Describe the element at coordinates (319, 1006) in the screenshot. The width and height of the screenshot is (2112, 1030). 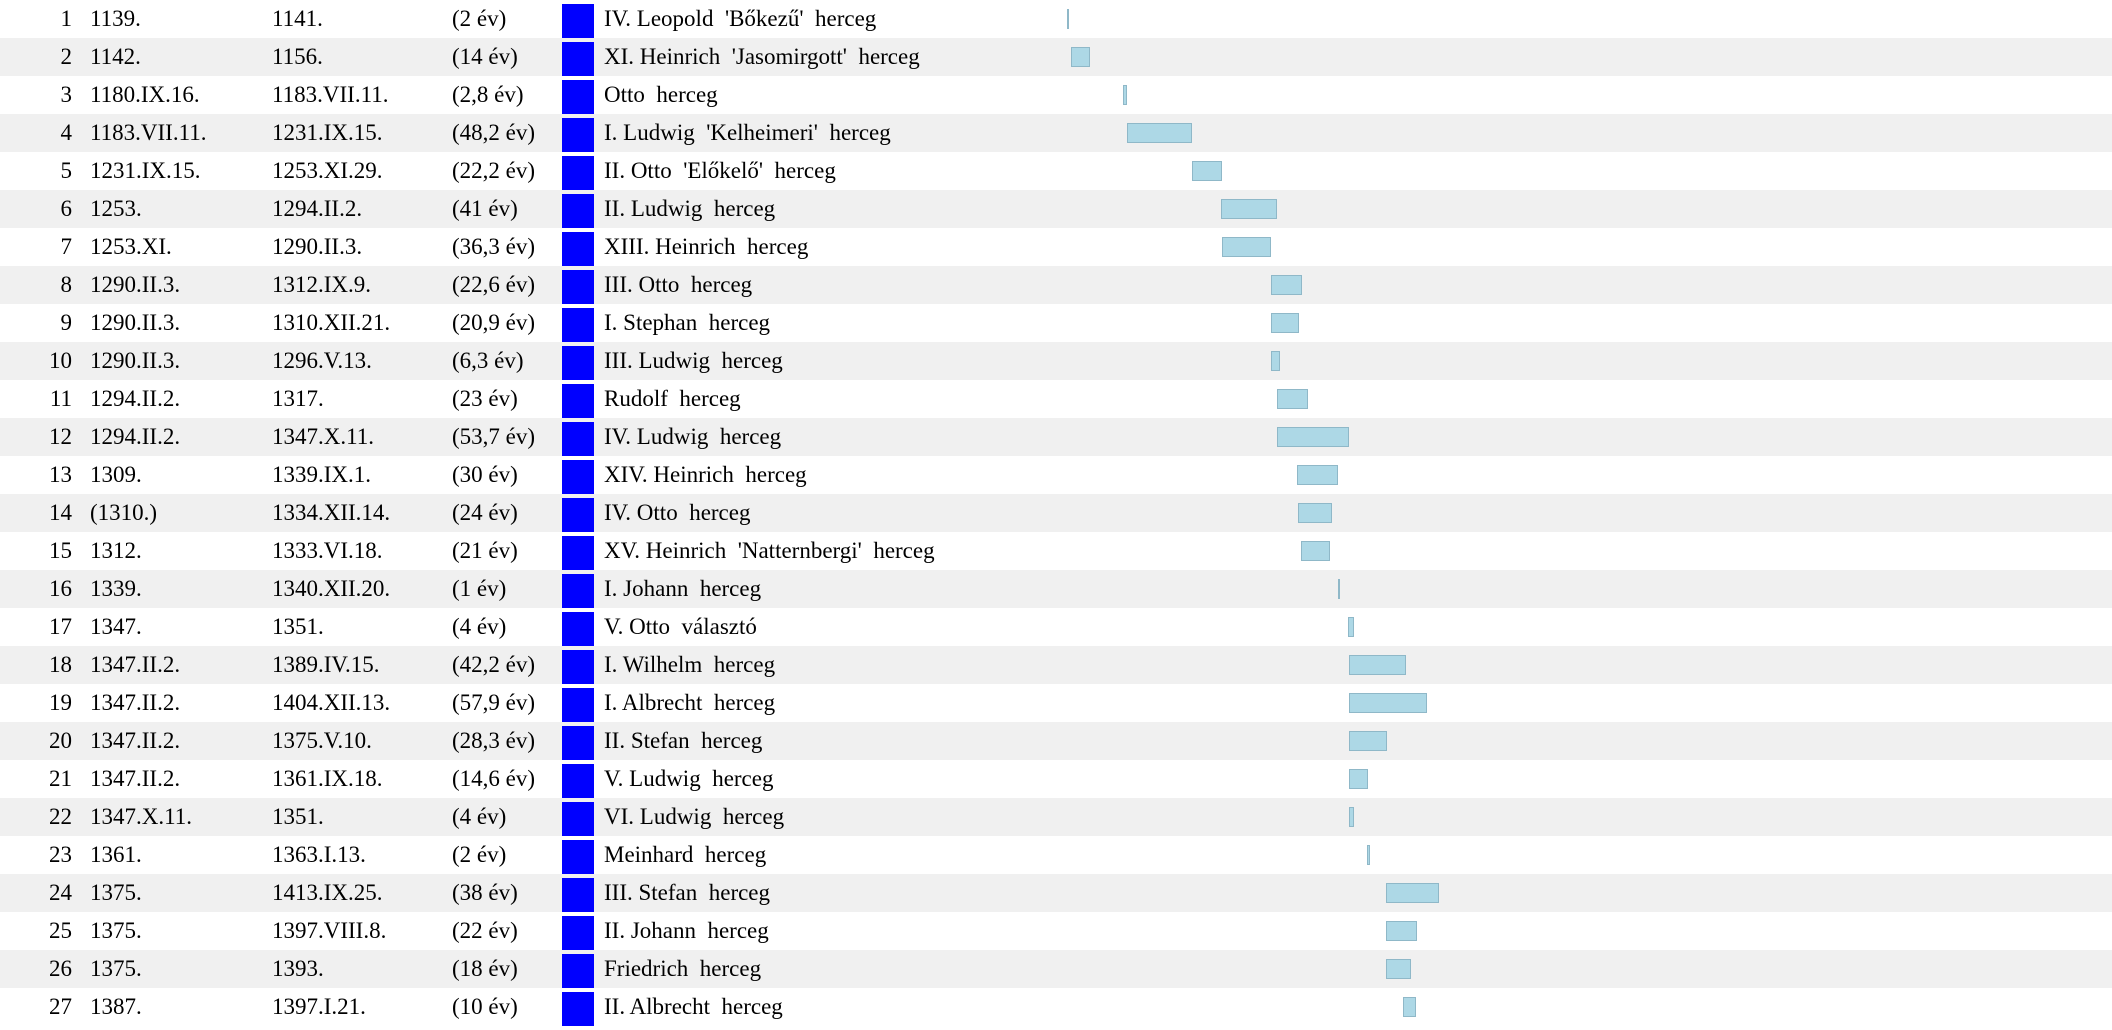
I see `reign-end: 1397.I.21.` at that location.